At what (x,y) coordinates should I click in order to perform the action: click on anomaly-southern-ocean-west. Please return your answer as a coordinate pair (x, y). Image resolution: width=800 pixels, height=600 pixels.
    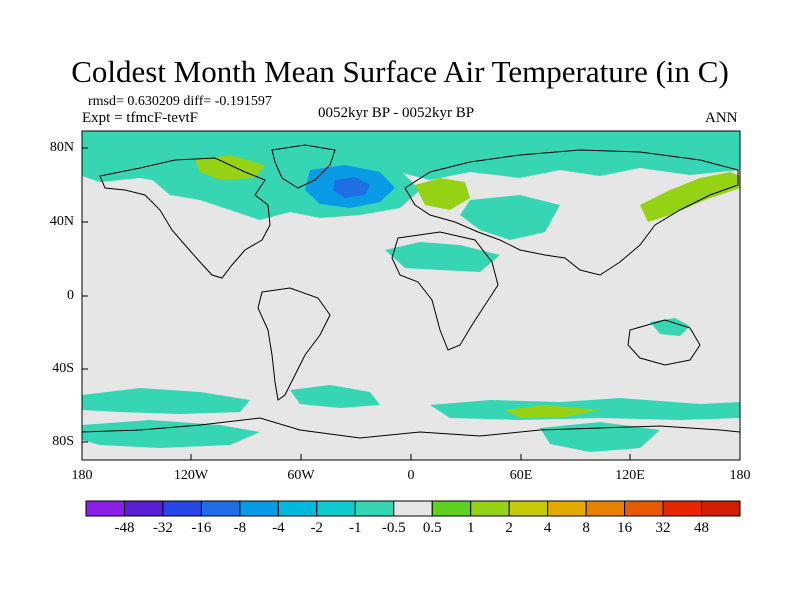
    Looking at the image, I should click on (166, 401).